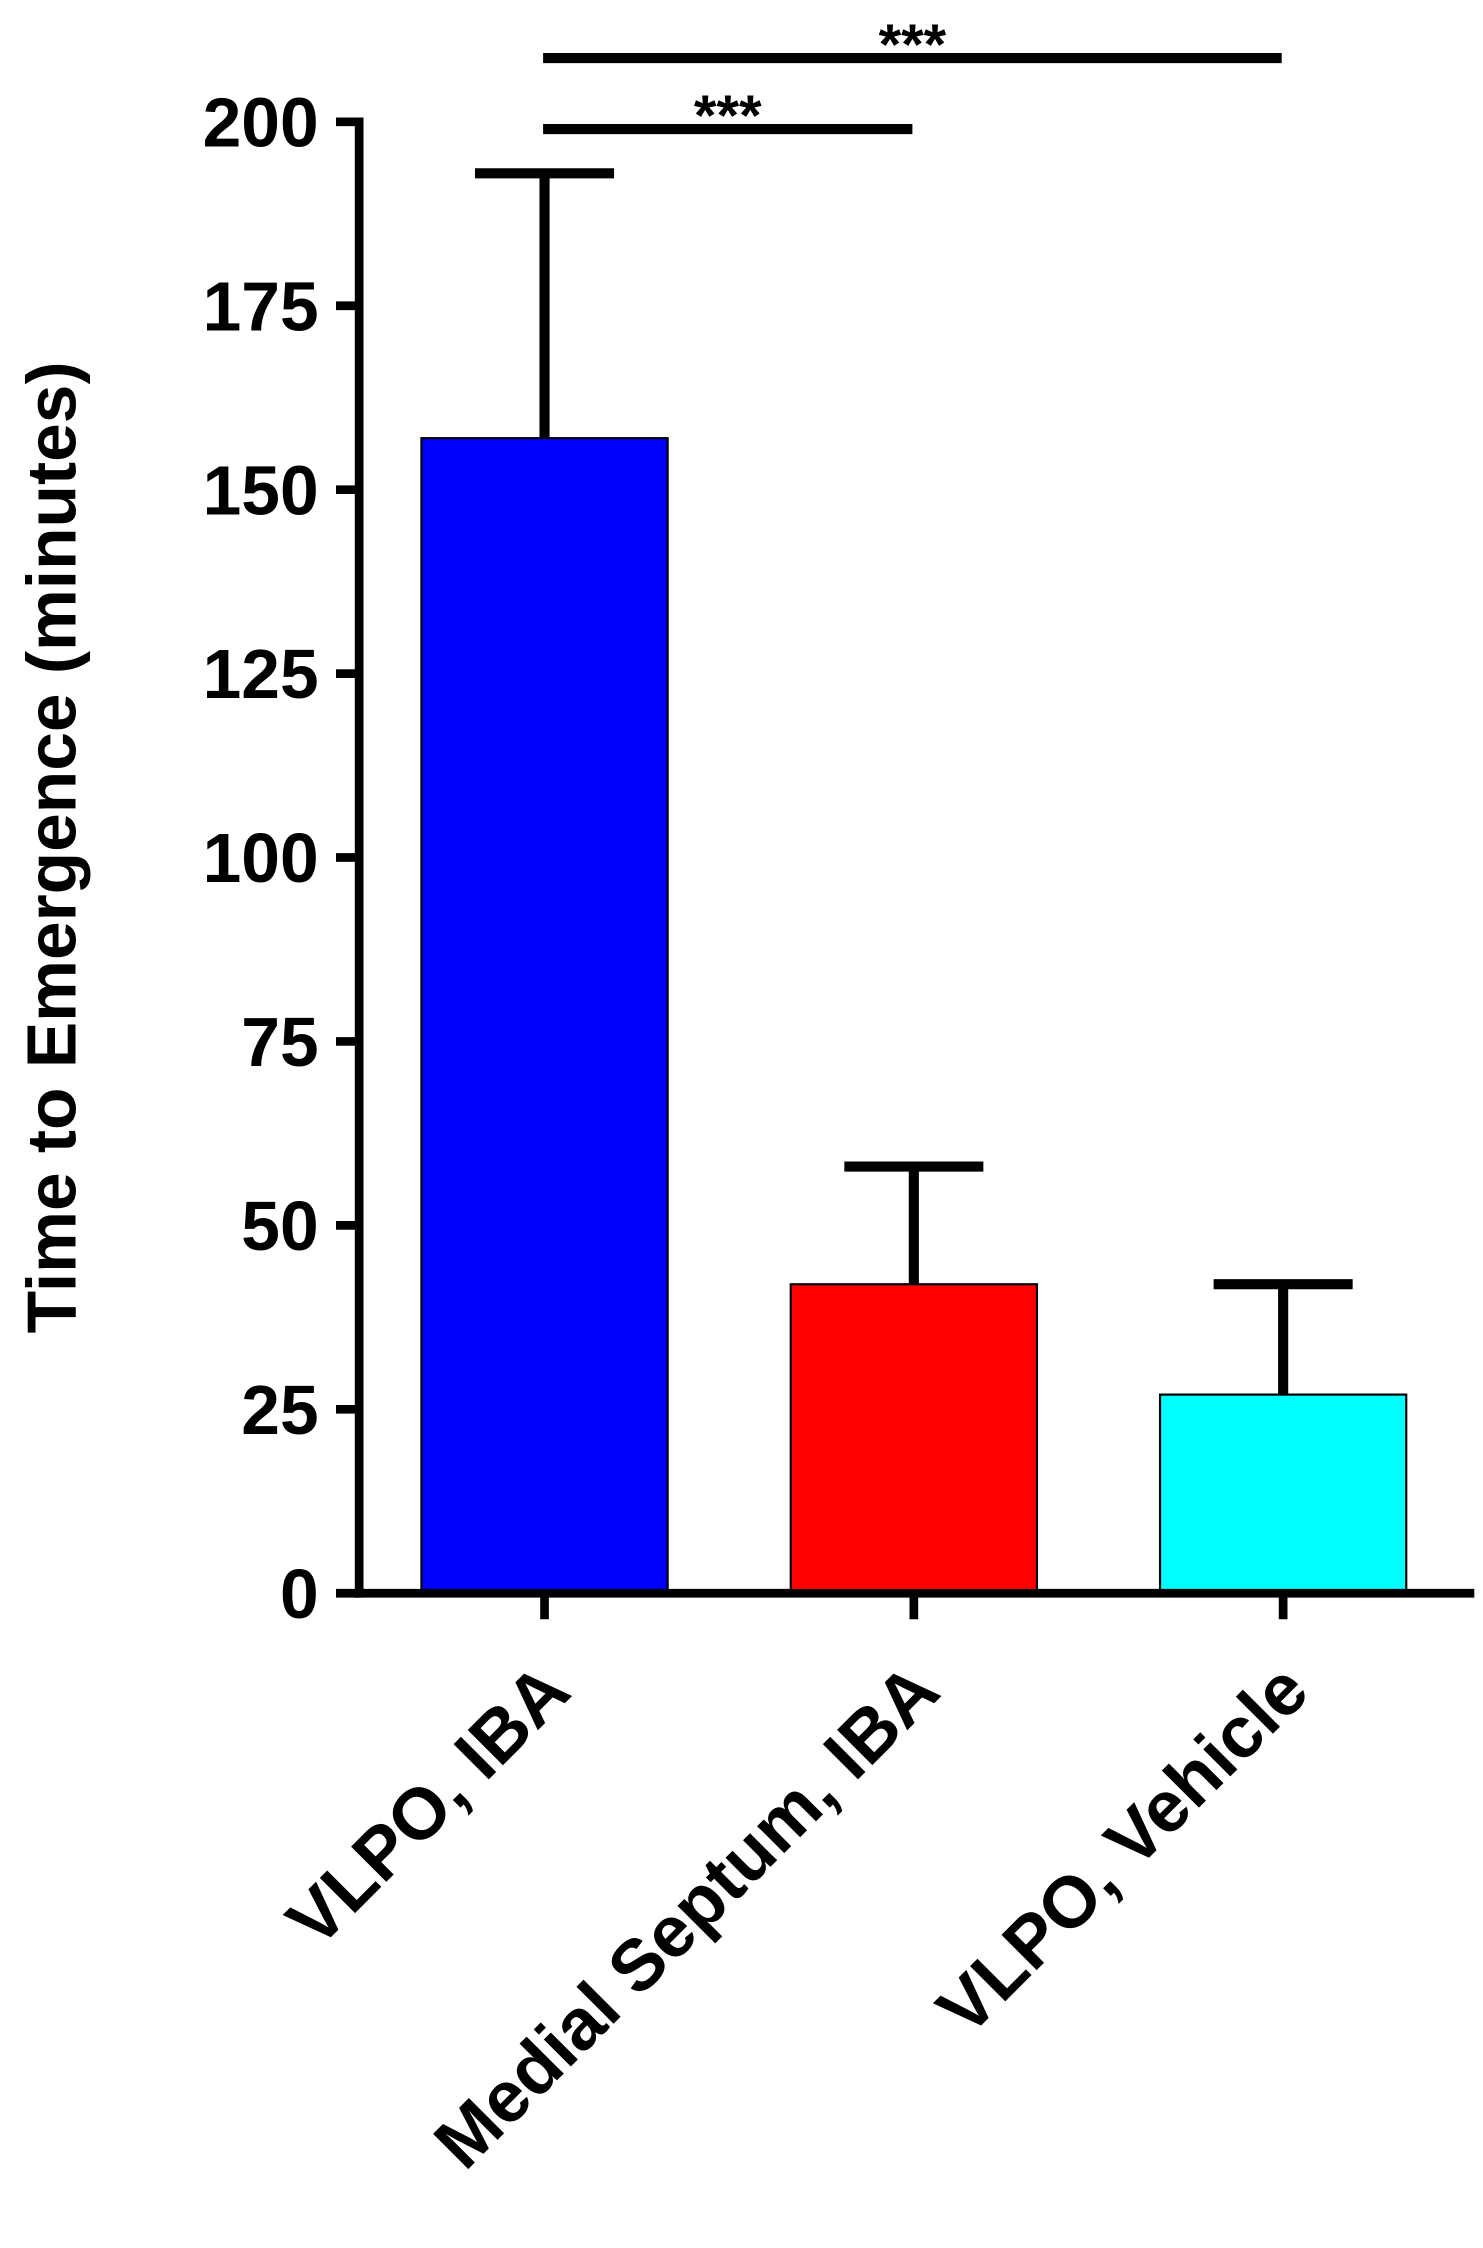 Image resolution: width=1483 pixels, height=2248 pixels. What do you see at coordinates (299, 1594) in the screenshot?
I see `y-tick-label: 0` at bounding box center [299, 1594].